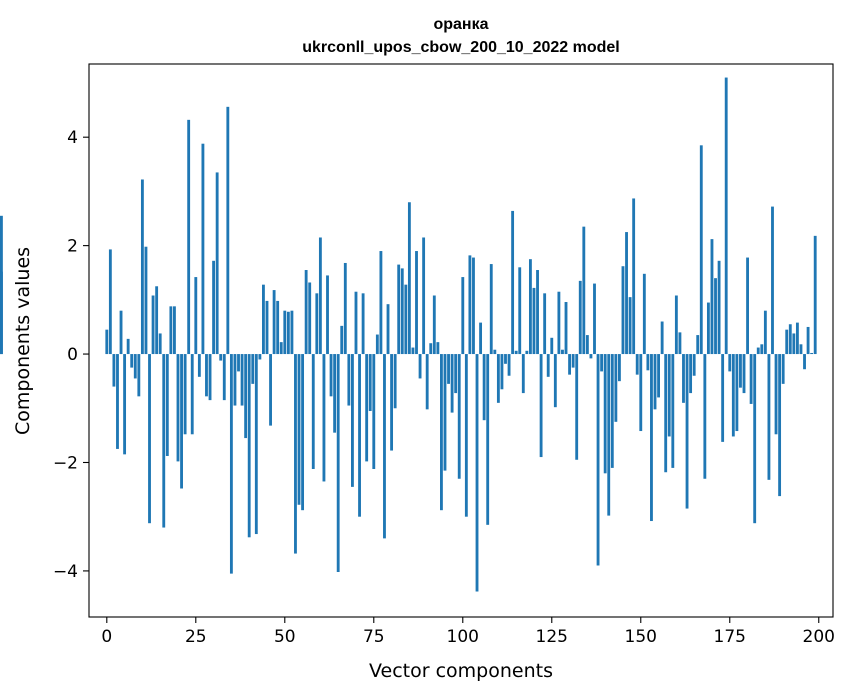  What do you see at coordinates (463, 637) in the screenshot?
I see `x-tick-label: 100` at bounding box center [463, 637].